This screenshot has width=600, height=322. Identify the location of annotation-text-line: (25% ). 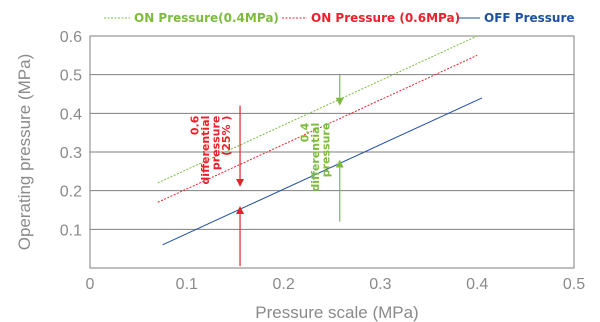
(226, 136).